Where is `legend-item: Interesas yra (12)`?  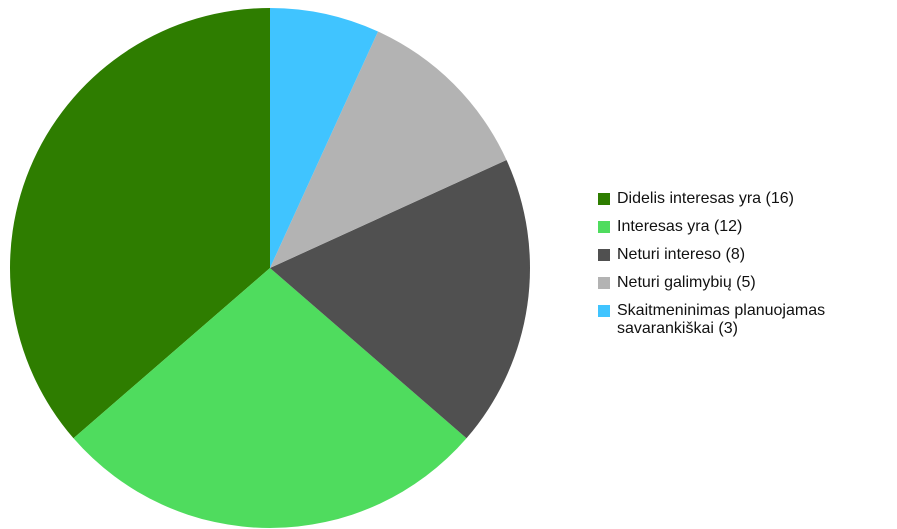
legend-item: Interesas yra (12) is located at coordinates (743, 227).